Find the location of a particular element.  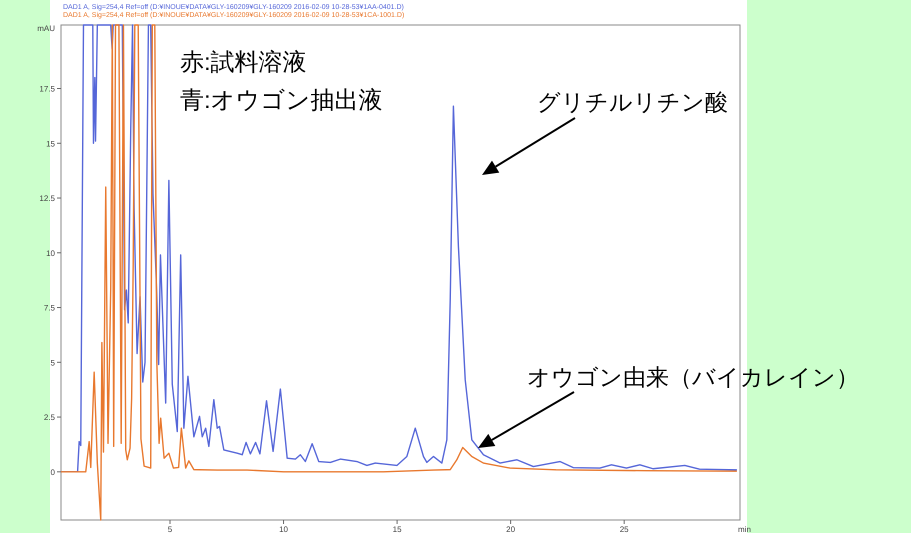

x-tick-label: 15 is located at coordinates (397, 529).